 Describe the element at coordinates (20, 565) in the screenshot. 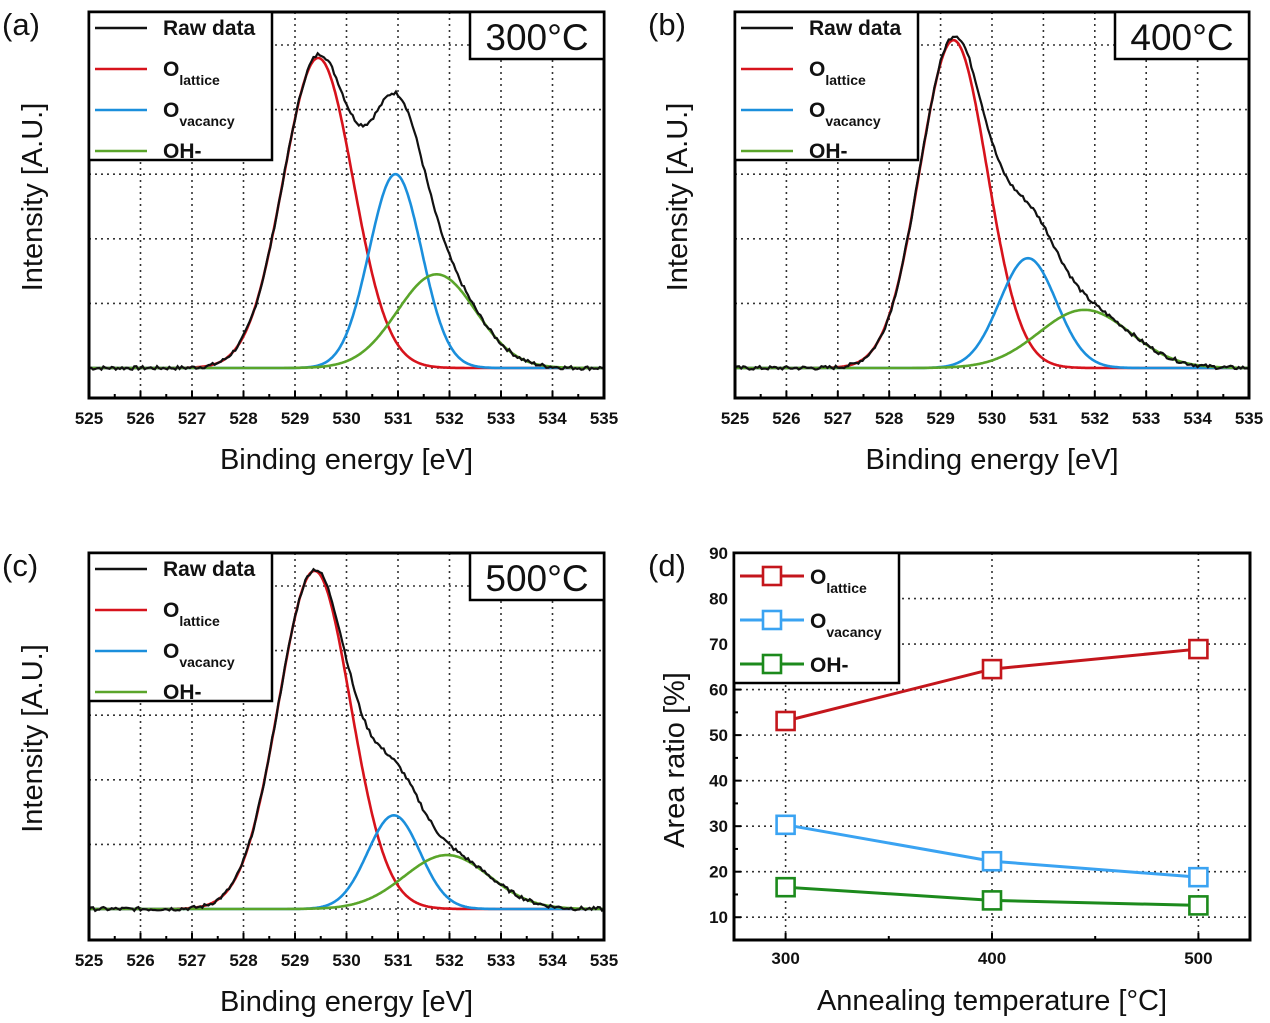

I see `panel-label: (c)` at that location.